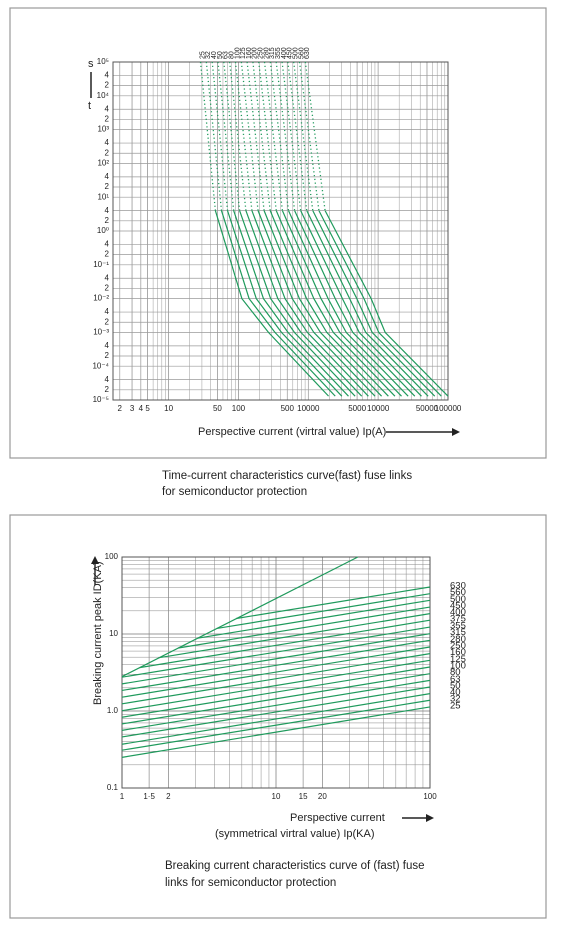 The width and height of the screenshot is (578, 928). Describe the element at coordinates (290, 53) in the screenshot. I see `series-label: 450` at that location.